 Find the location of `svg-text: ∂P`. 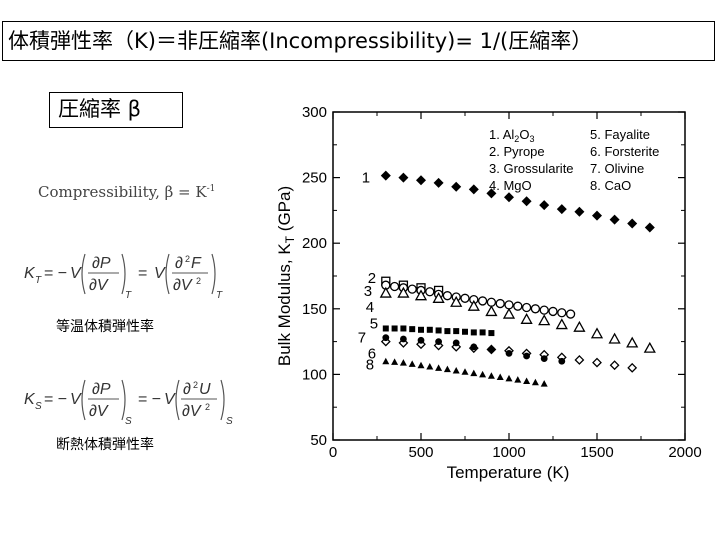

svg-text: ∂P is located at coordinates (101, 263).